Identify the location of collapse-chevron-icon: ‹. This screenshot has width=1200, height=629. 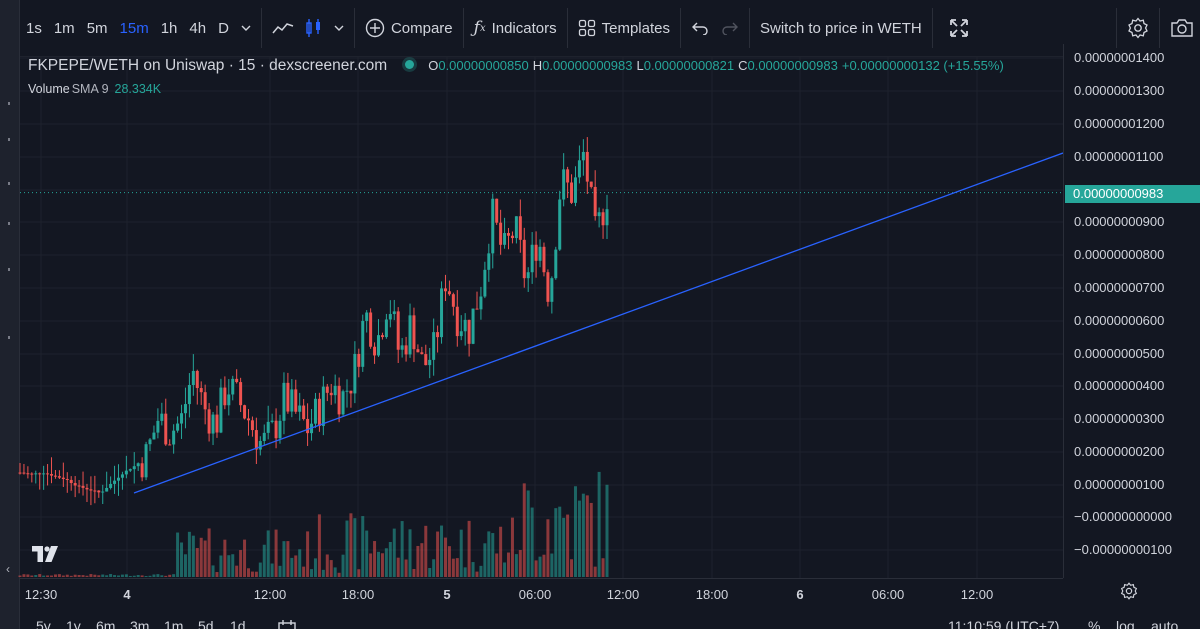
(8, 569).